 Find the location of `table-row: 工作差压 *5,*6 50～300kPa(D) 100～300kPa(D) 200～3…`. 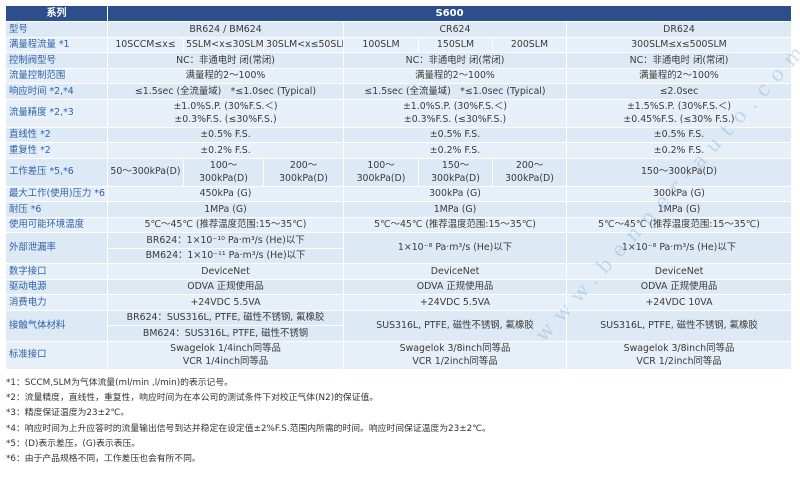

table-row: 工作差压 *5,*6 50～300kPa(D) 100～300kPa(D) 200～3… is located at coordinates (398, 172).